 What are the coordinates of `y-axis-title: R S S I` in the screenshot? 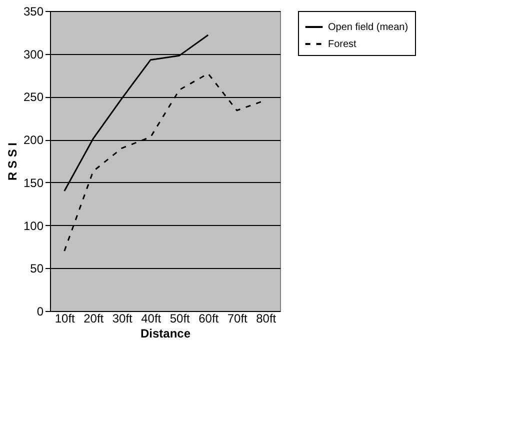 It's located at (12, 161).